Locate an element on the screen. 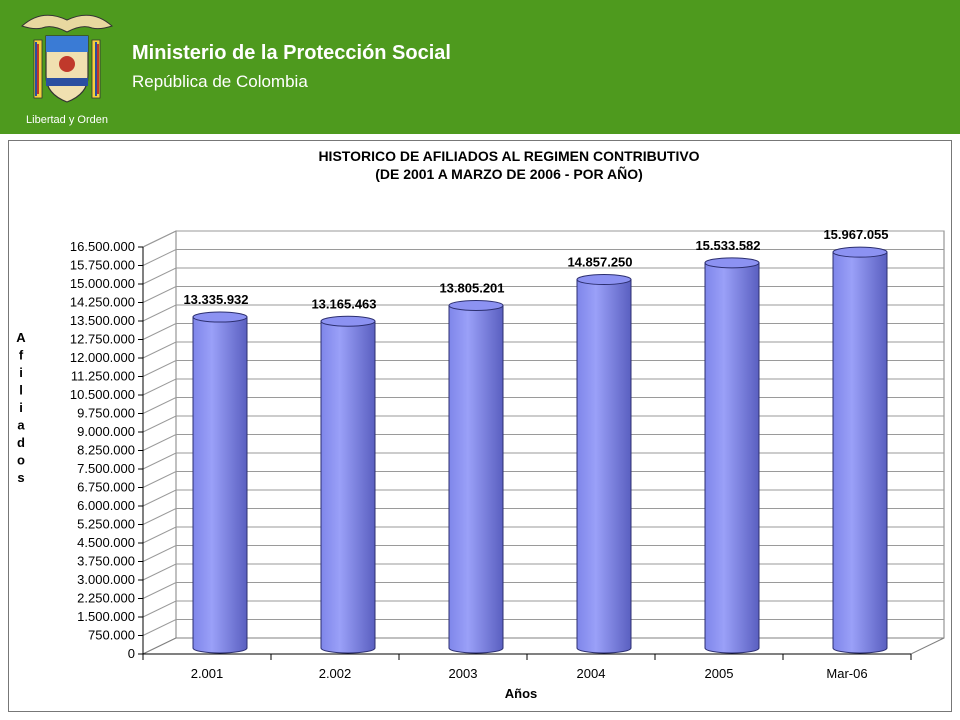 The width and height of the screenshot is (960, 720). y-tick-label: 16.500.000 is located at coordinates (102, 246).